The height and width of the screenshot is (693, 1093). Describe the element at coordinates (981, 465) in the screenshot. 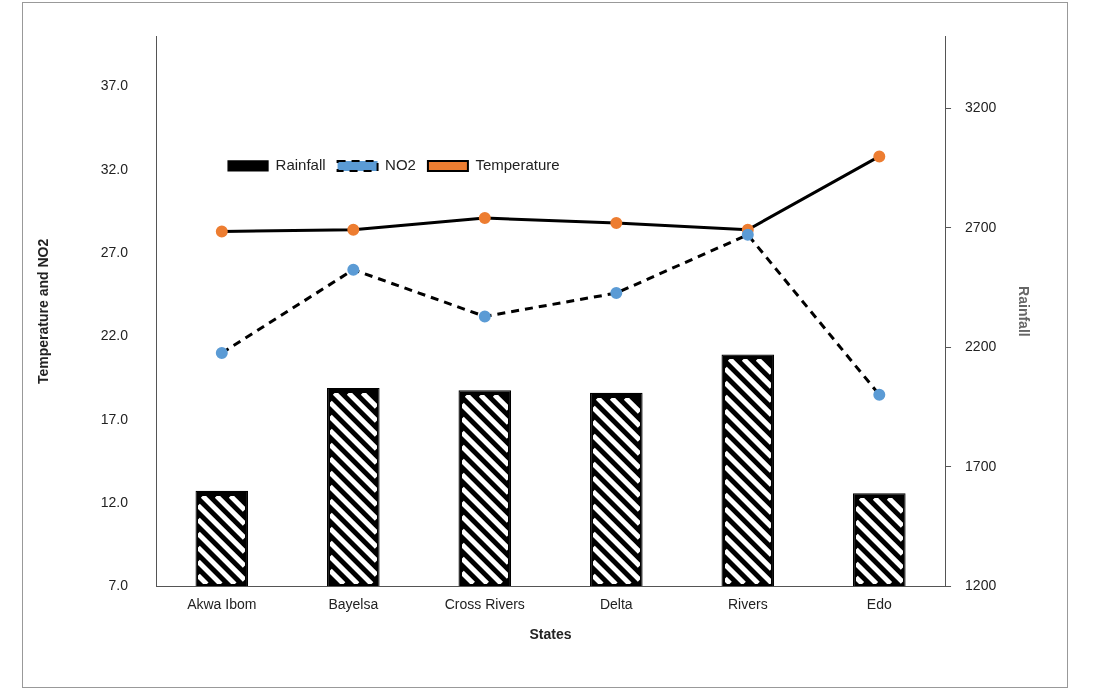

I see `y2-tick-label: 1700` at that location.